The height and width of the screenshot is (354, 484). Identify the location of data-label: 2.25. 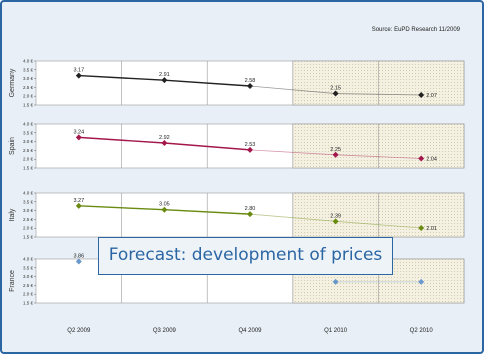
(335, 150).